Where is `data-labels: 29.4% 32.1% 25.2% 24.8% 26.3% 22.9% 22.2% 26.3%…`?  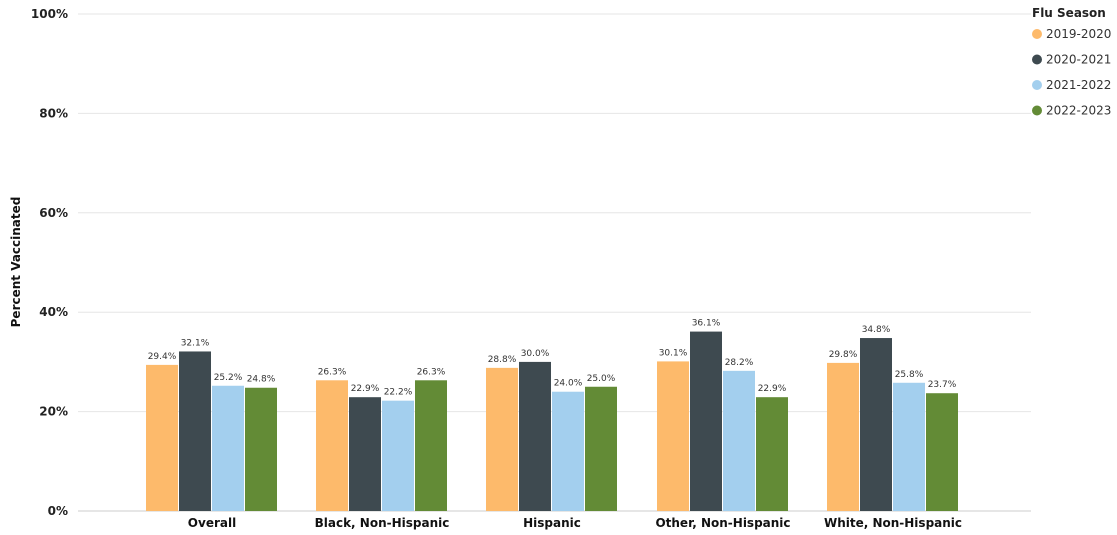
data-labels: 29.4% 32.1% 25.2% 24.8% 26.3% 22.9% 22.2% 26.3%… is located at coordinates (552, 358).